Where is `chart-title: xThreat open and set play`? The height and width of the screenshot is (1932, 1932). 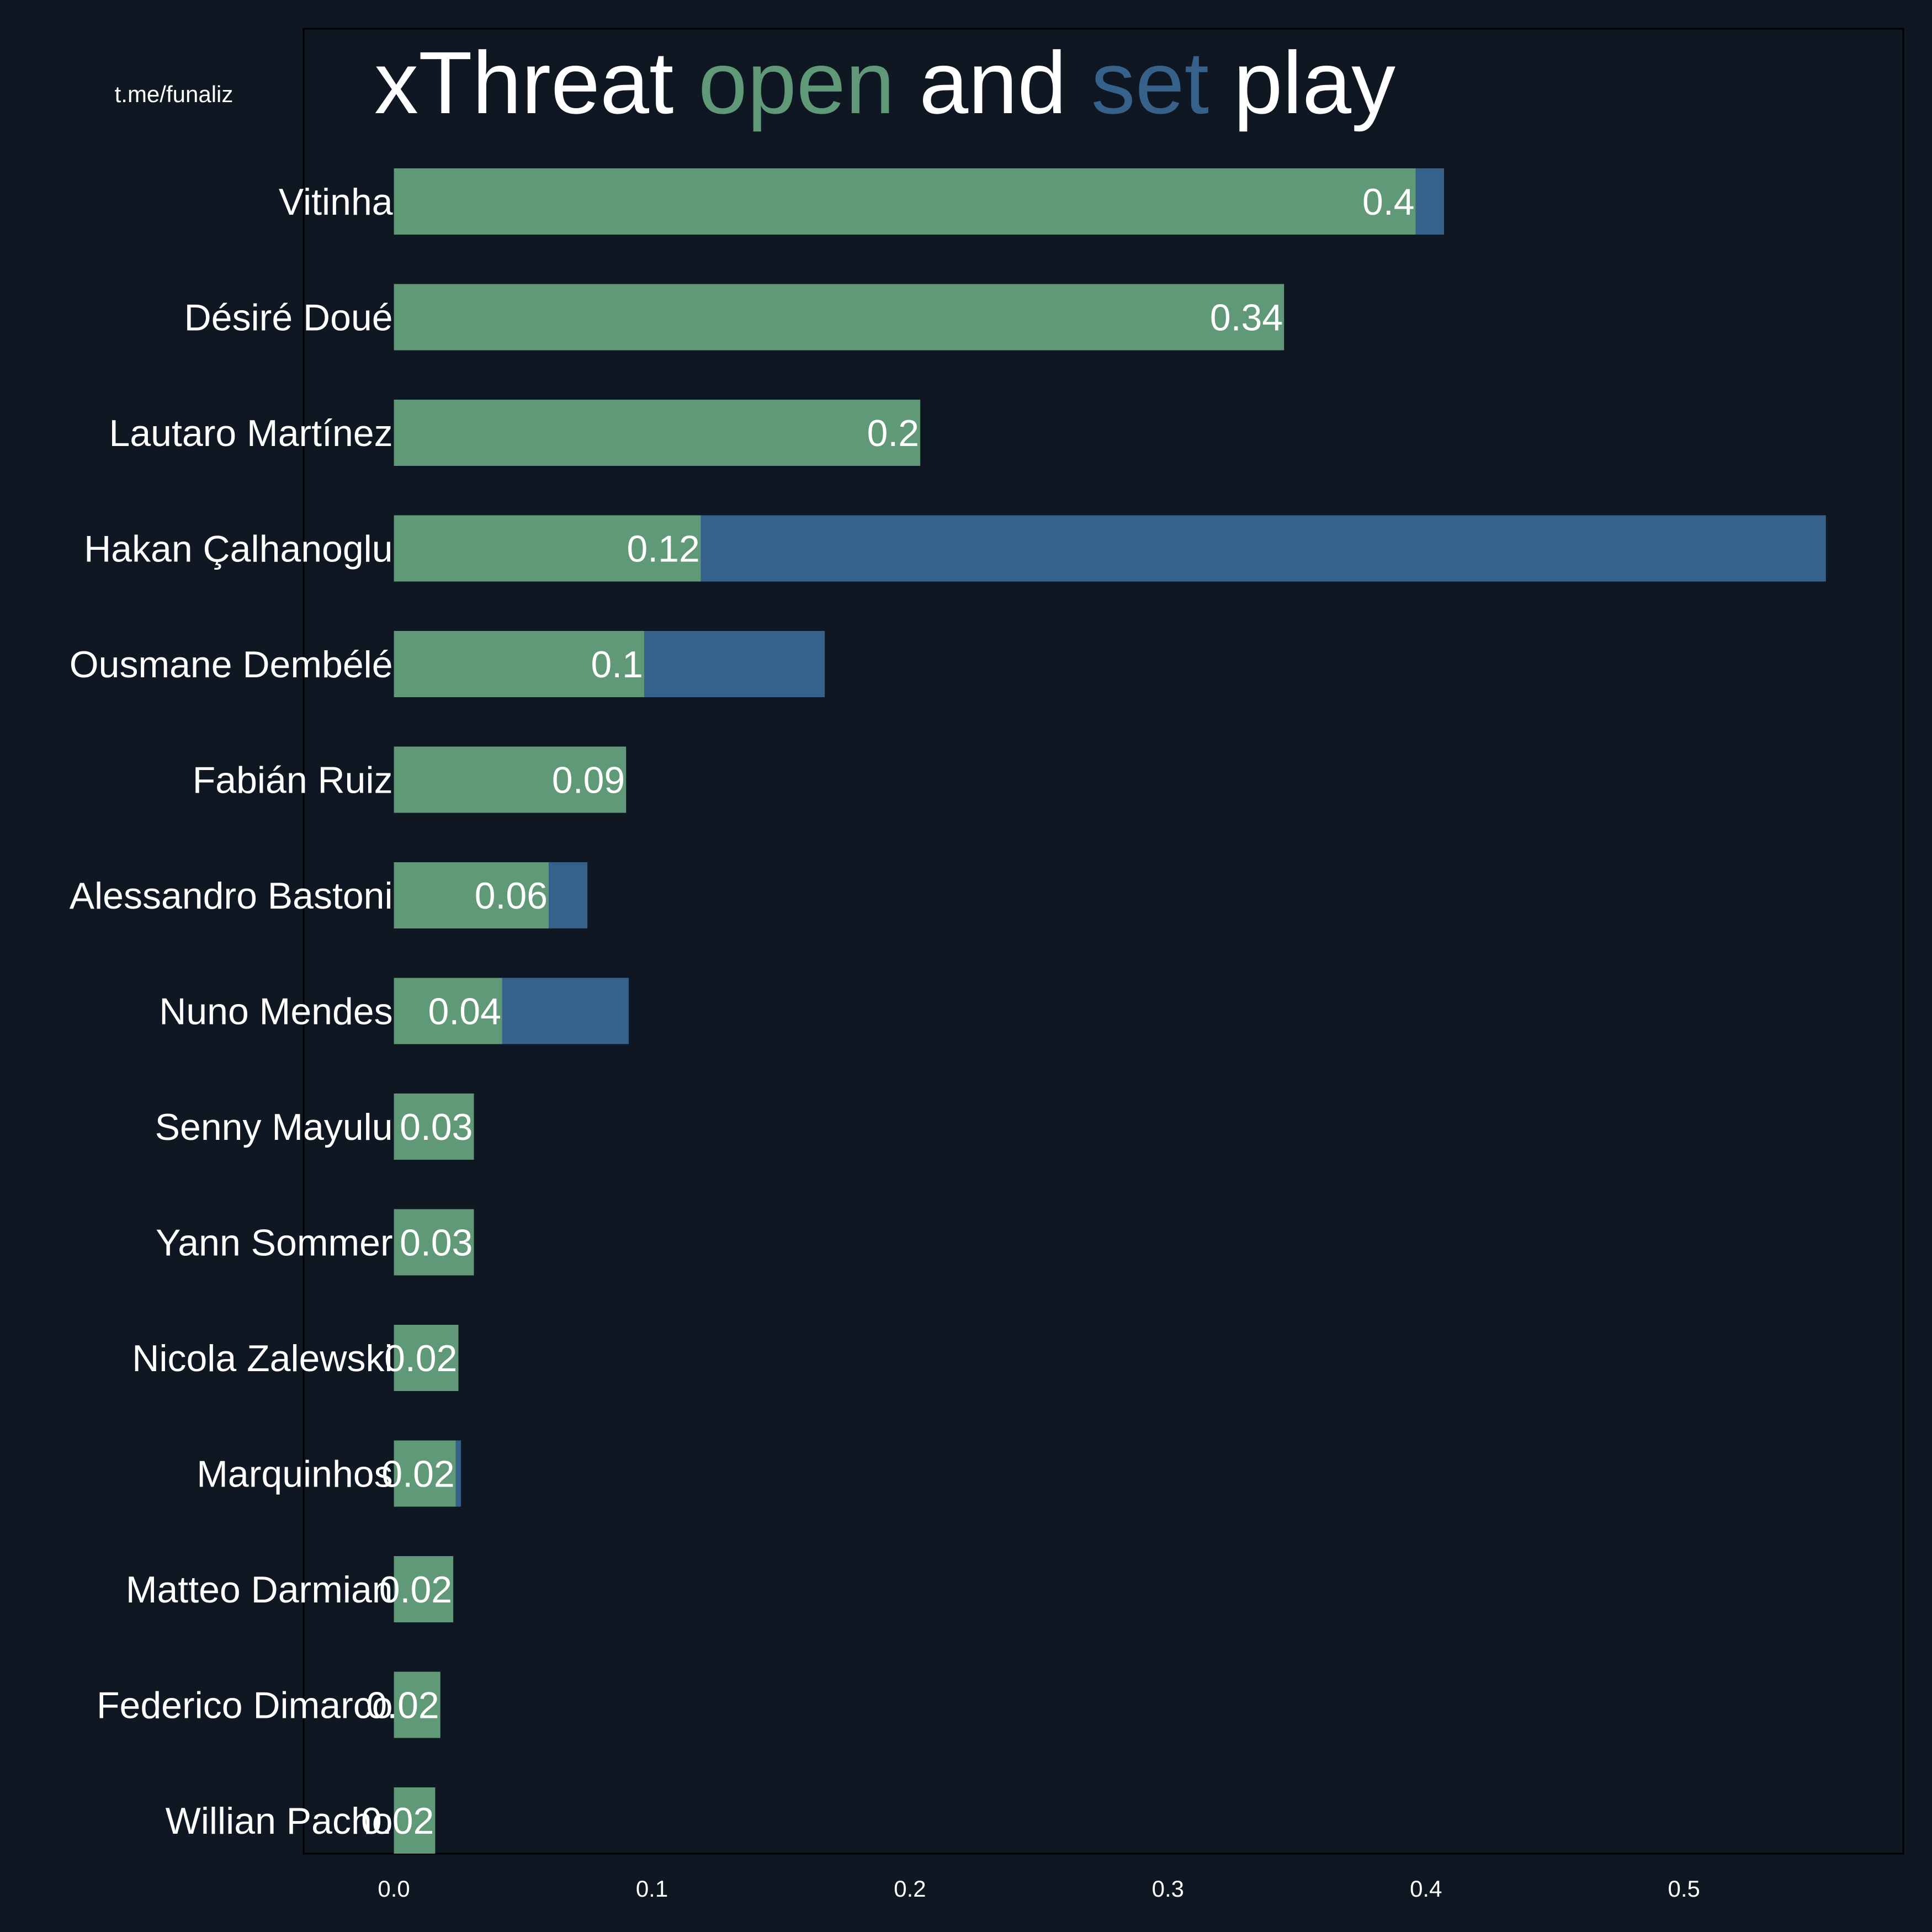 chart-title: xThreat open and set play is located at coordinates (885, 83).